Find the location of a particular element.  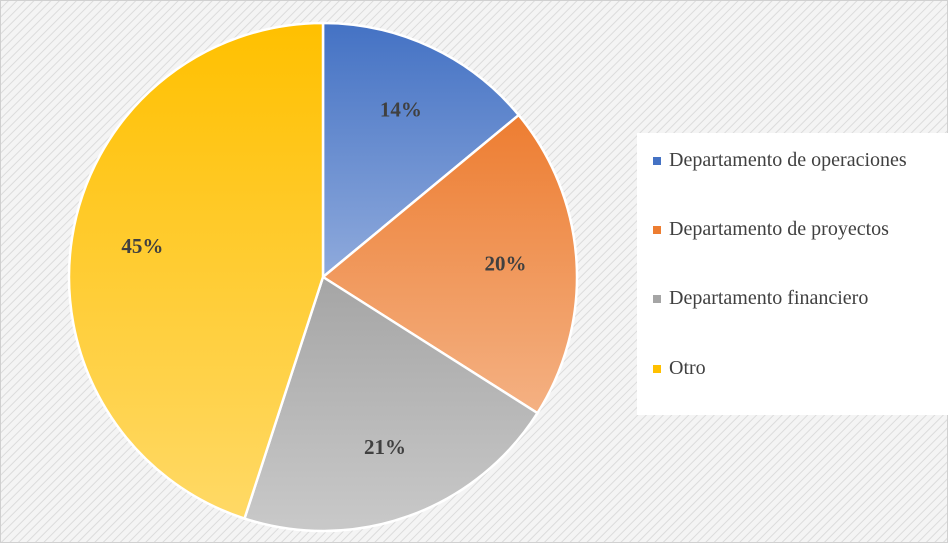

legend-label: Departamento de proyectos is located at coordinates (779, 229).